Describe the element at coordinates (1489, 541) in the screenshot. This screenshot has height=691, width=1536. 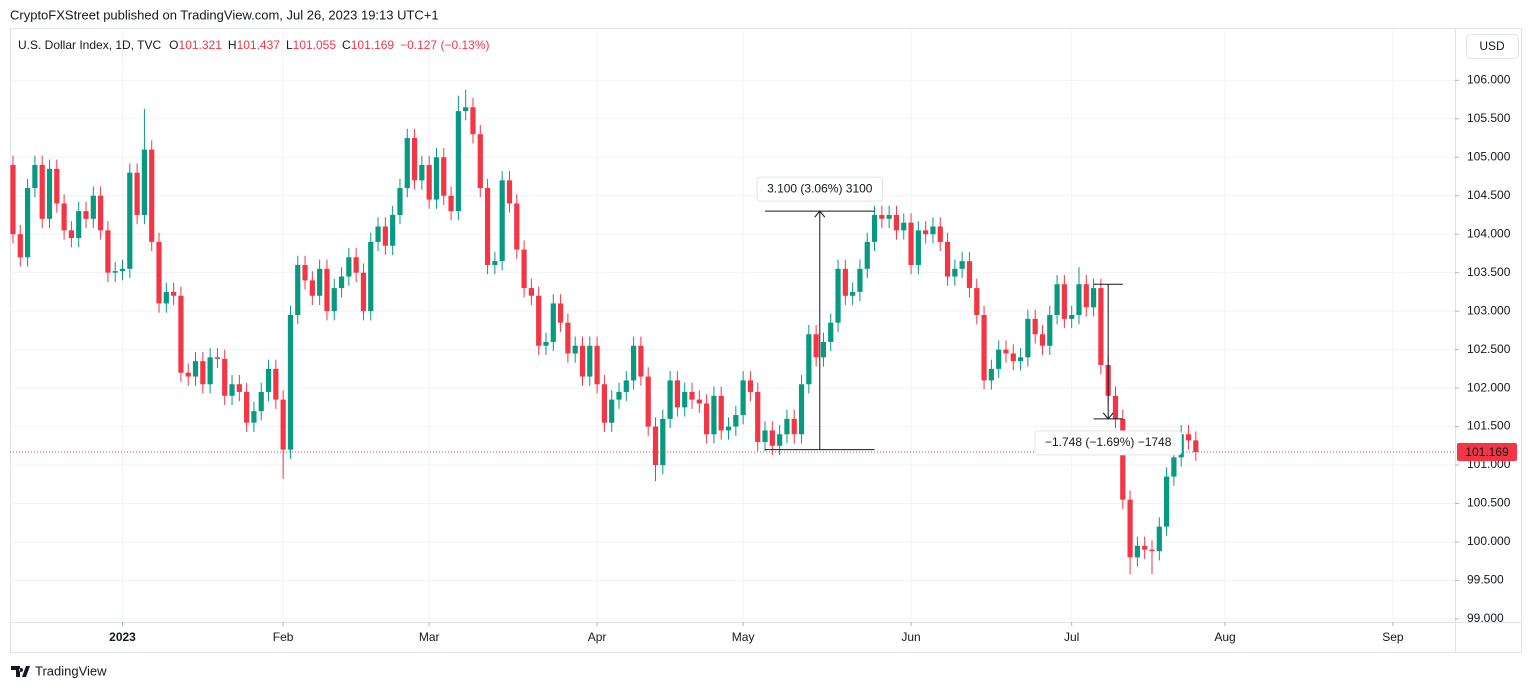
I see `y-tick-label: 100.000` at that location.